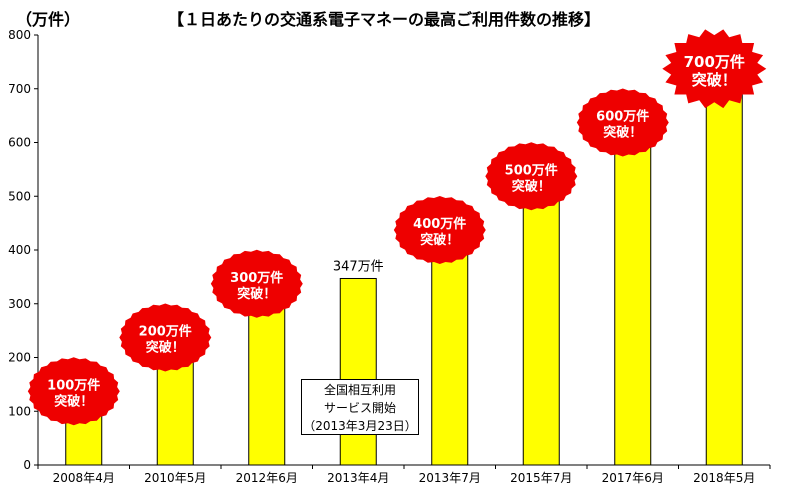 This screenshot has height=487, width=800. I want to click on chart-title: 【１日あたりの交通系電子マネーの最高ご利用件数の推移】, so click(384, 19).